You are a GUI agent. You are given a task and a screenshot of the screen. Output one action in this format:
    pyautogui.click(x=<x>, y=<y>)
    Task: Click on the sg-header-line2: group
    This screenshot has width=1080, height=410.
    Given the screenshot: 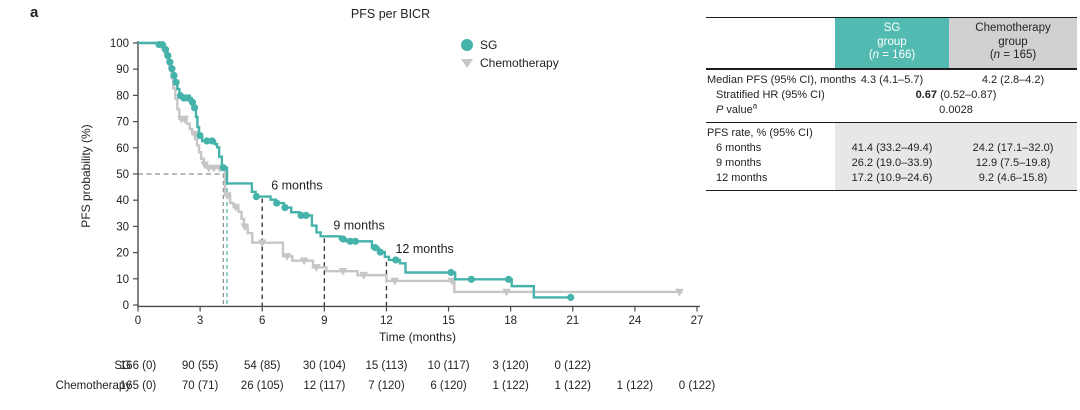 What is the action you would take?
    pyautogui.click(x=892, y=41)
    